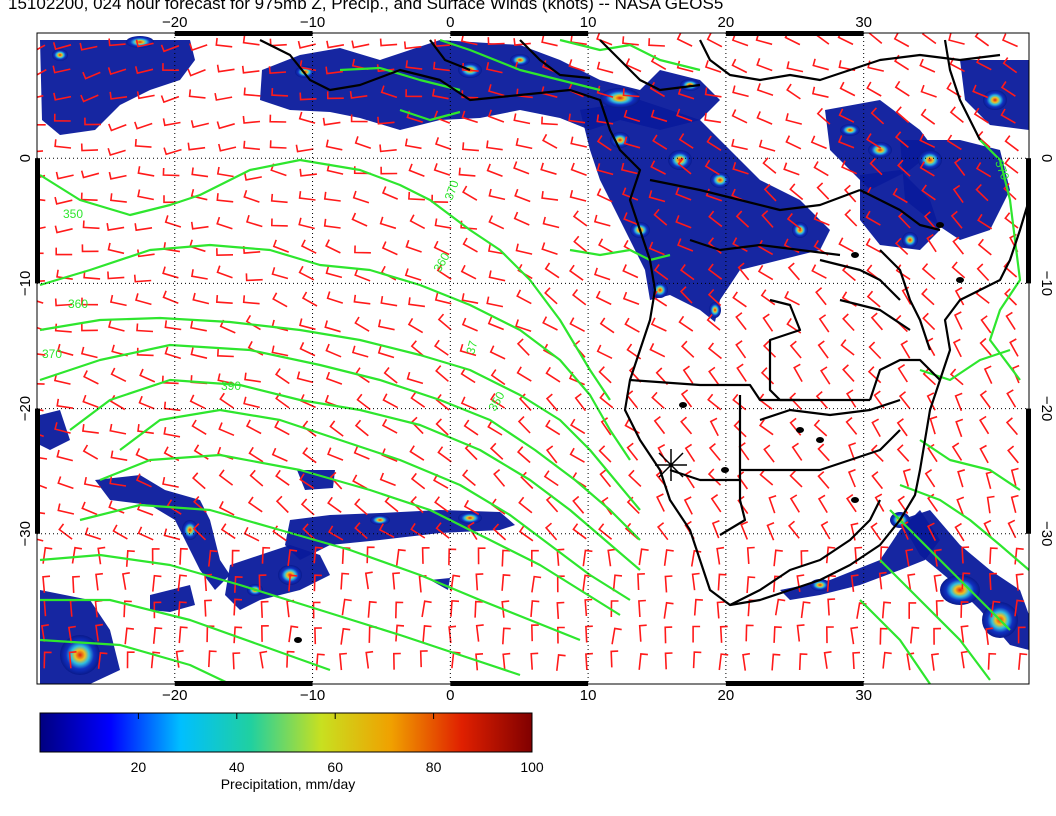 The width and height of the screenshot is (1056, 816). What do you see at coordinates (960, 590) in the screenshot?
I see `precip-hotspot` at bounding box center [960, 590].